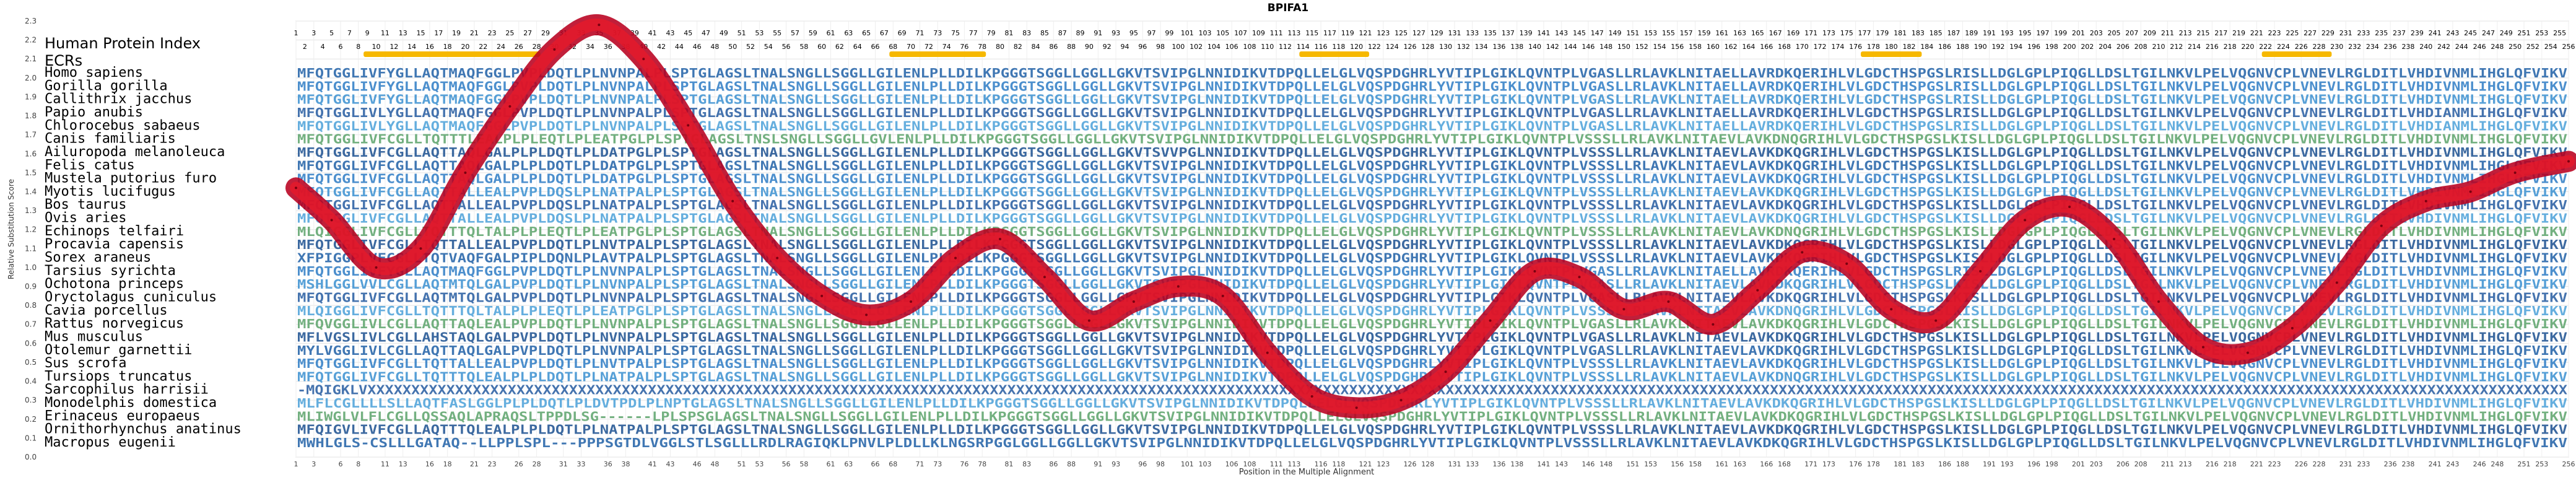 This screenshot has width=2576, height=480. Describe the element at coordinates (111, 191) in the screenshot. I see `species-name: Myotis lucifugus` at that location.